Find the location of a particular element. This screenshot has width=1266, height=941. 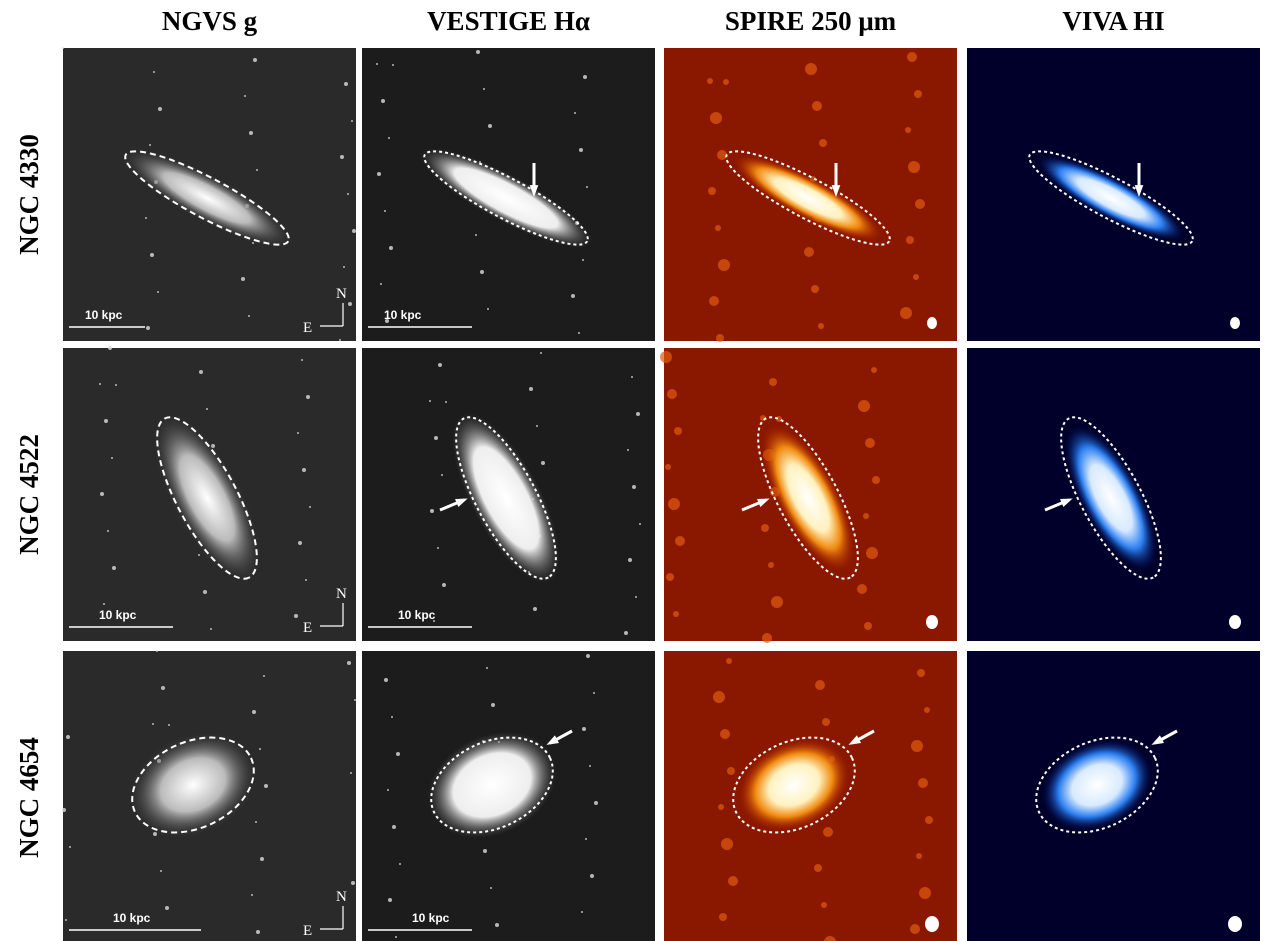

image-panel: 10 kpc N E is located at coordinates (209, 493).